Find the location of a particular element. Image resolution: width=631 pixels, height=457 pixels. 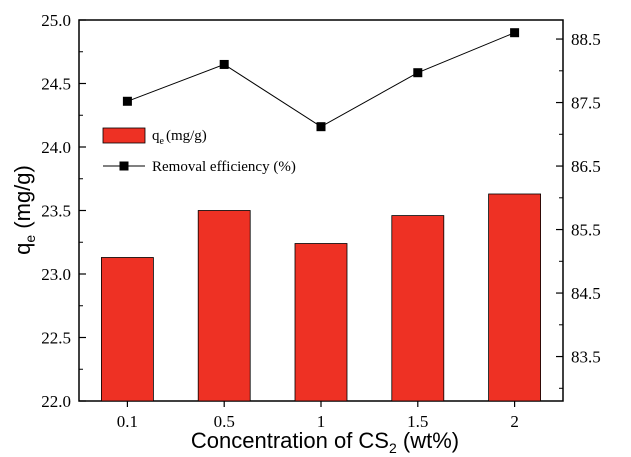

x-tick-label: 0.1 is located at coordinates (127, 421).